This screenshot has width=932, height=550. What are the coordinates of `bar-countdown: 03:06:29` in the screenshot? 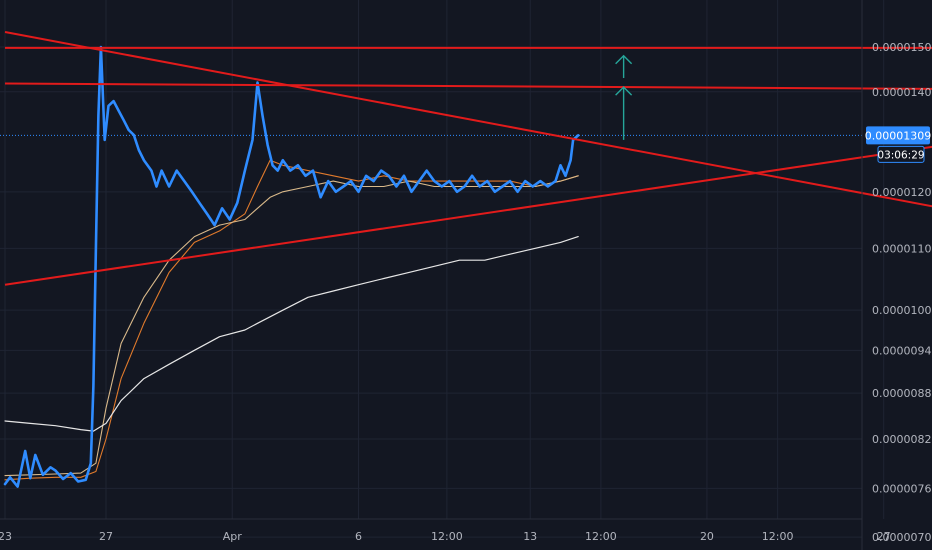 It's located at (900, 155).